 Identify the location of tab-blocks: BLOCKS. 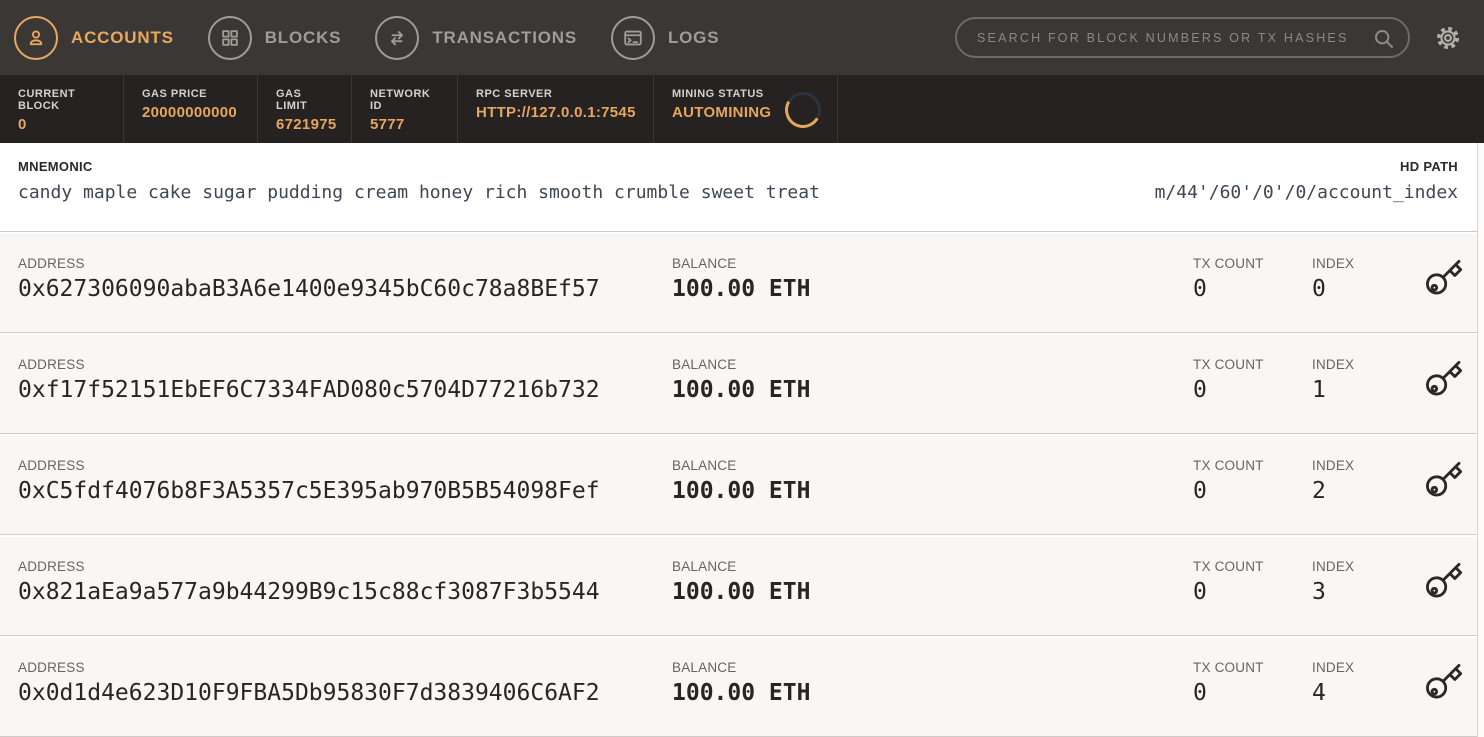
(274, 37).